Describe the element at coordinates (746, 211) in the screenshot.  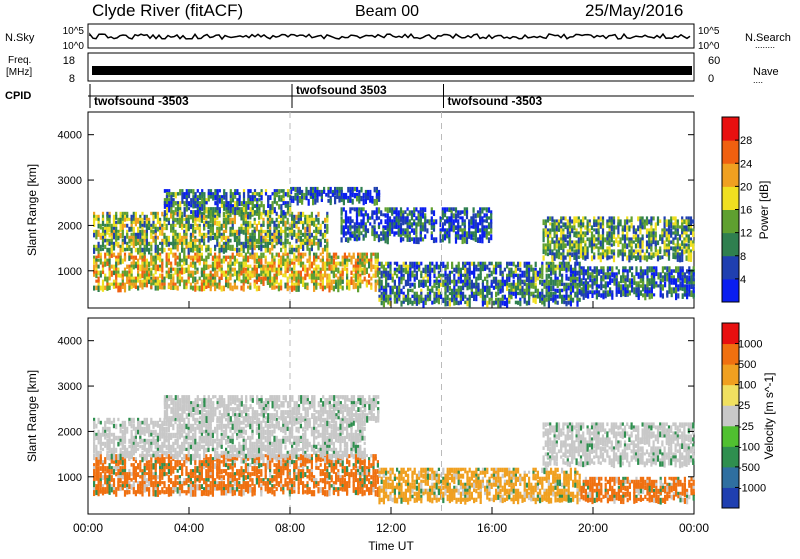
I see `colorbar-tick-label: 16` at that location.